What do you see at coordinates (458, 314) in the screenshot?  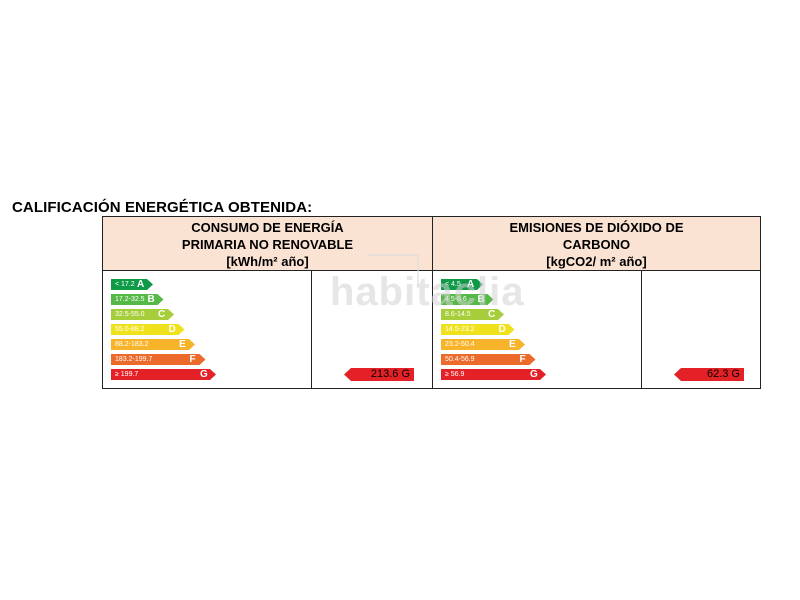 I see `scale-bar-range: 8.6-14.5` at bounding box center [458, 314].